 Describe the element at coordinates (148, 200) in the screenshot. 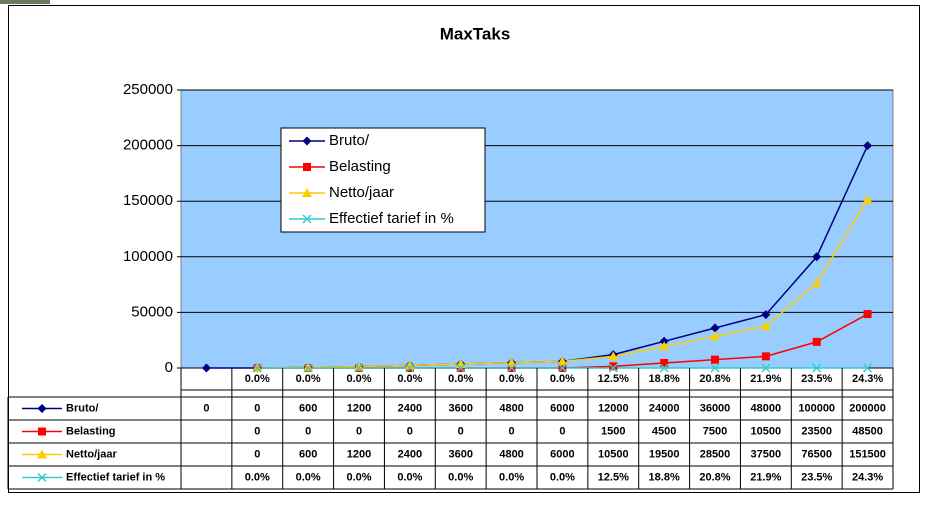

I see `y-tick-label: 150000` at that location.